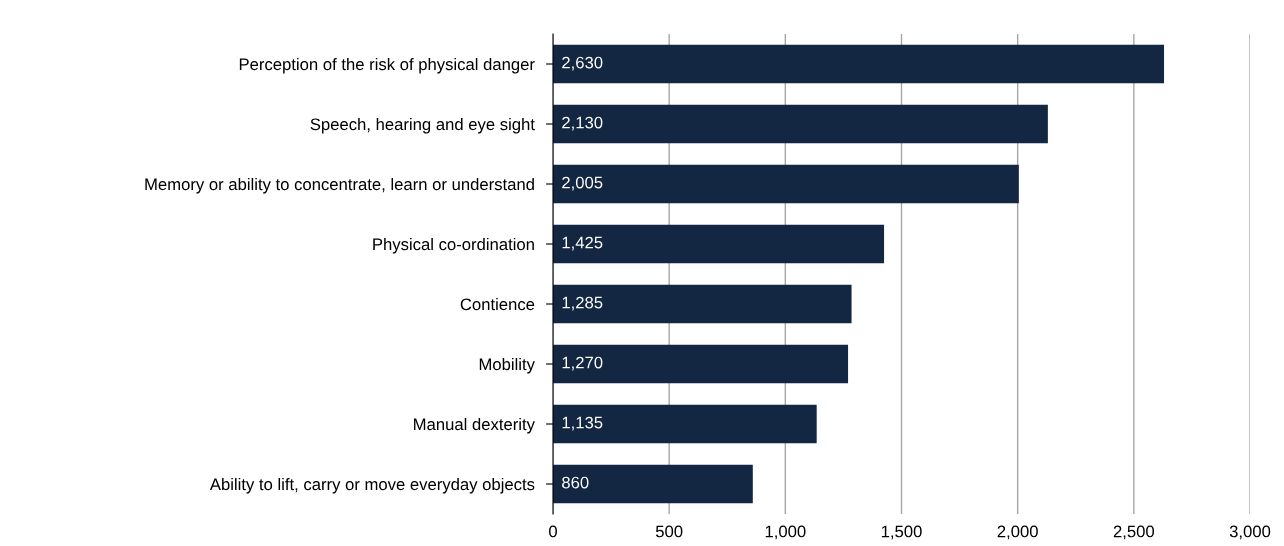 The image size is (1284, 546). Describe the element at coordinates (582, 63) in the screenshot. I see `data-label: 2,630` at that location.